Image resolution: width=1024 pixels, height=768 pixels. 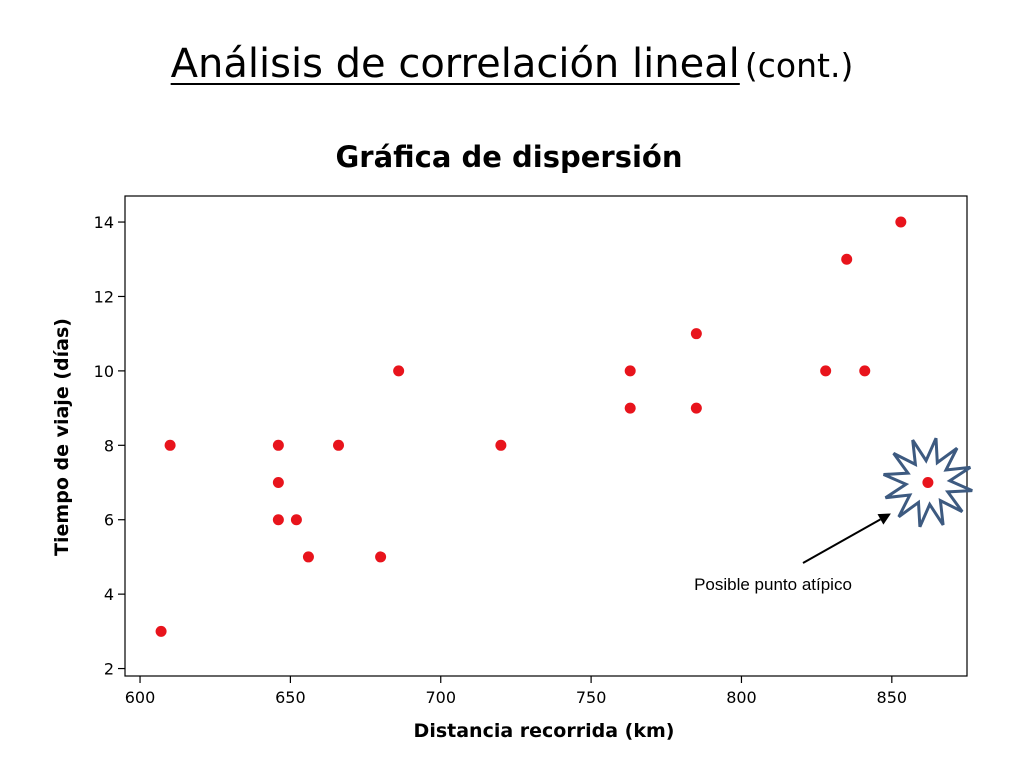 What do you see at coordinates (104, 296) in the screenshot?
I see `y-tick-label: 12` at bounding box center [104, 296].